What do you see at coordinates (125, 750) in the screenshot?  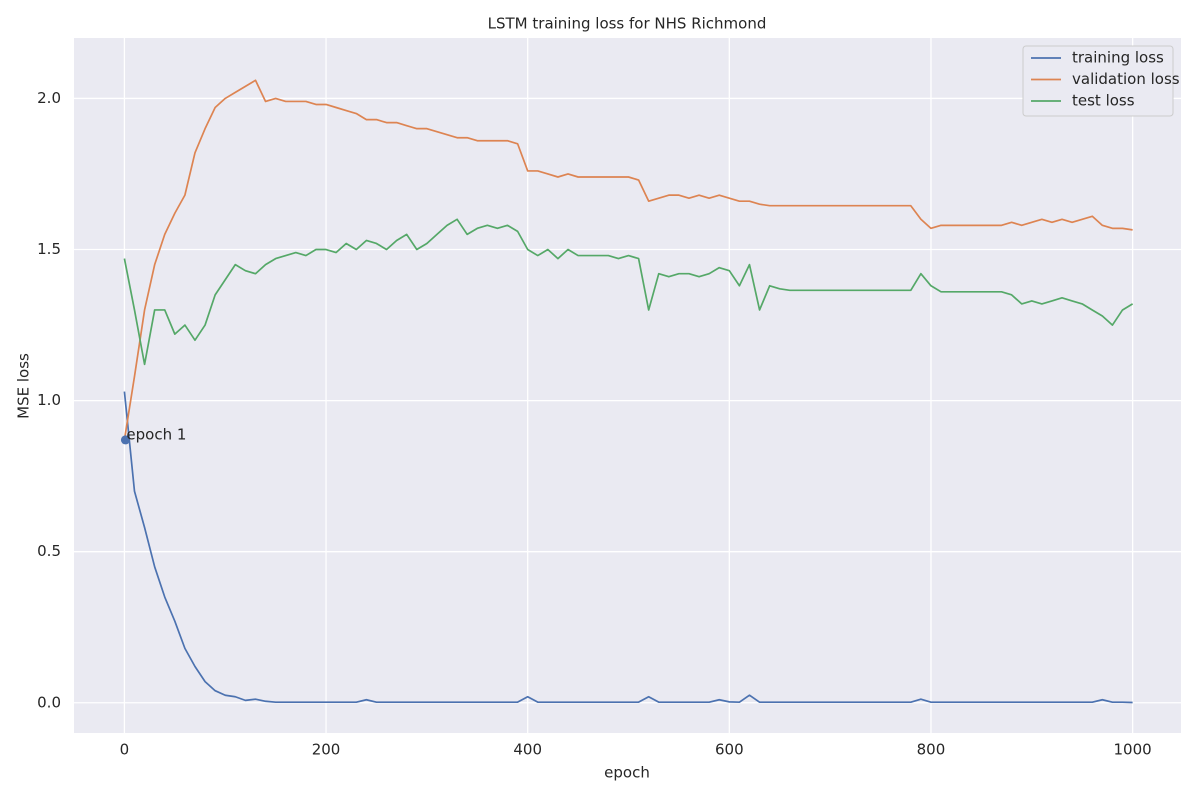 I see `x-tick-label: 0` at bounding box center [125, 750].